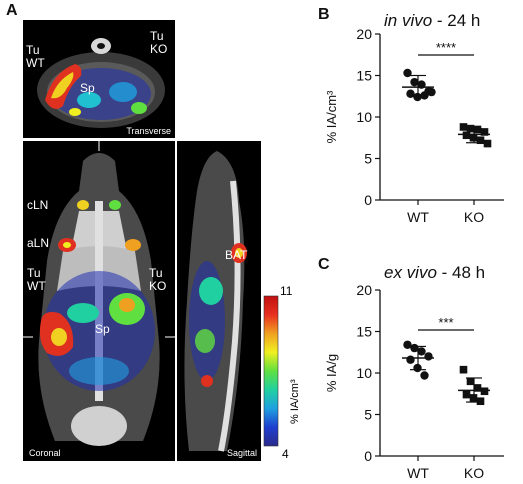 The height and width of the screenshot is (484, 523). I want to click on coronal-label-aln: aLN, so click(38, 243).